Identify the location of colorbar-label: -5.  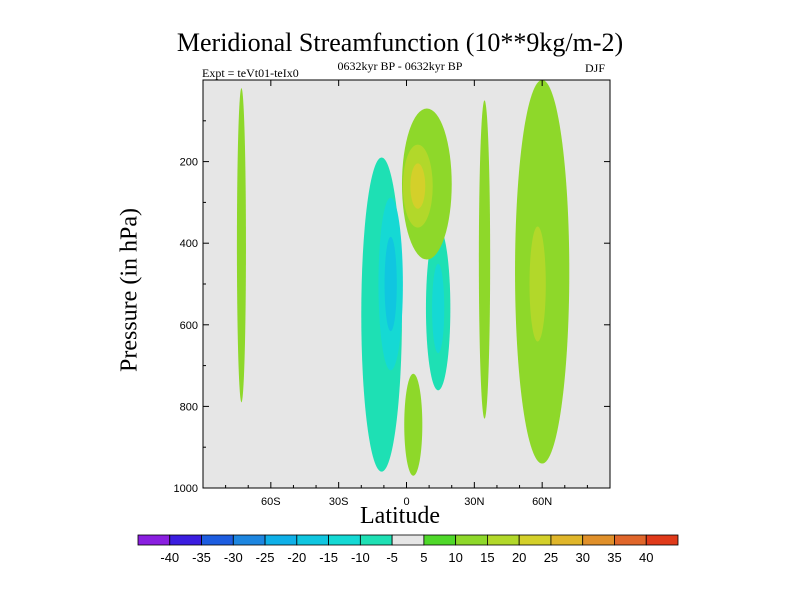
(392, 557).